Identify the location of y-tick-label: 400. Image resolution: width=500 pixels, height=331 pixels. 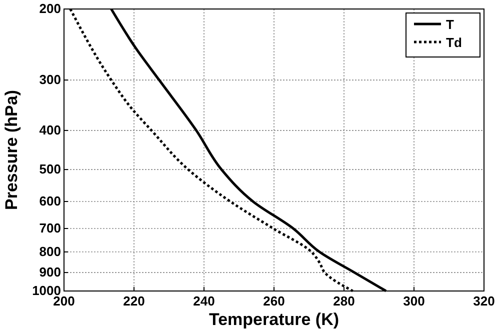
(50, 130).